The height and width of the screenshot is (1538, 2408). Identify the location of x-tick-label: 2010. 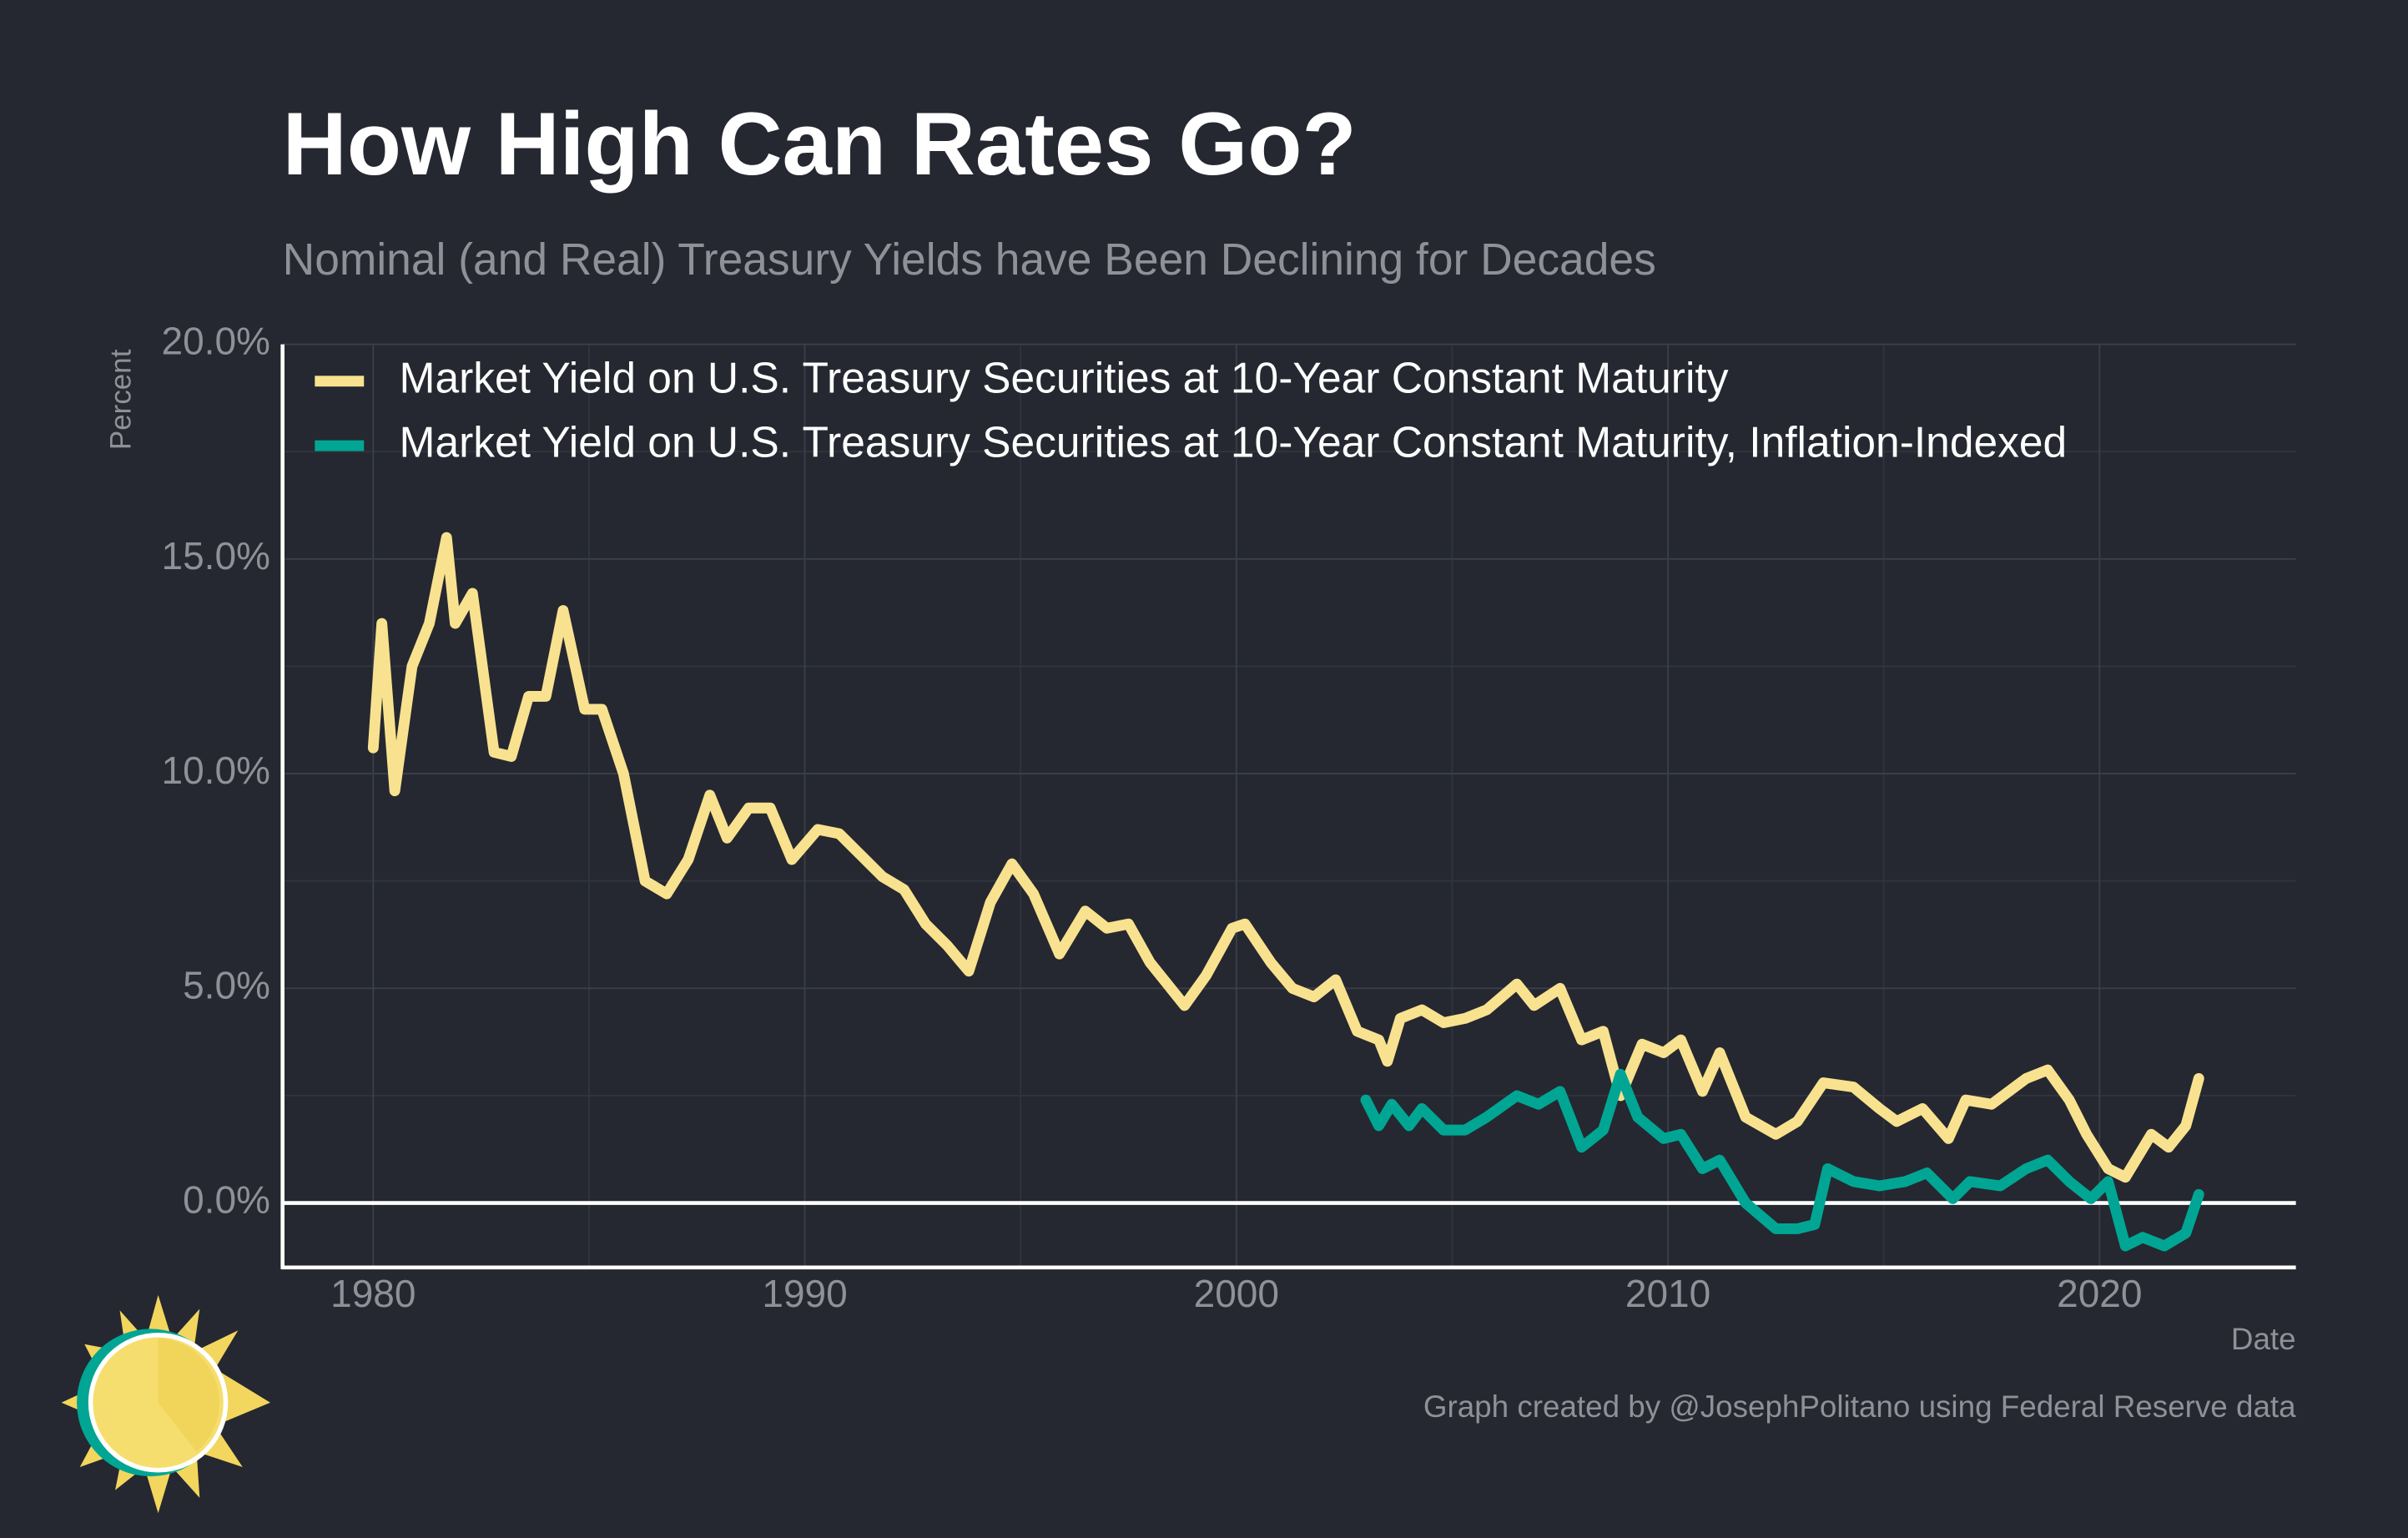
(1667, 1293).